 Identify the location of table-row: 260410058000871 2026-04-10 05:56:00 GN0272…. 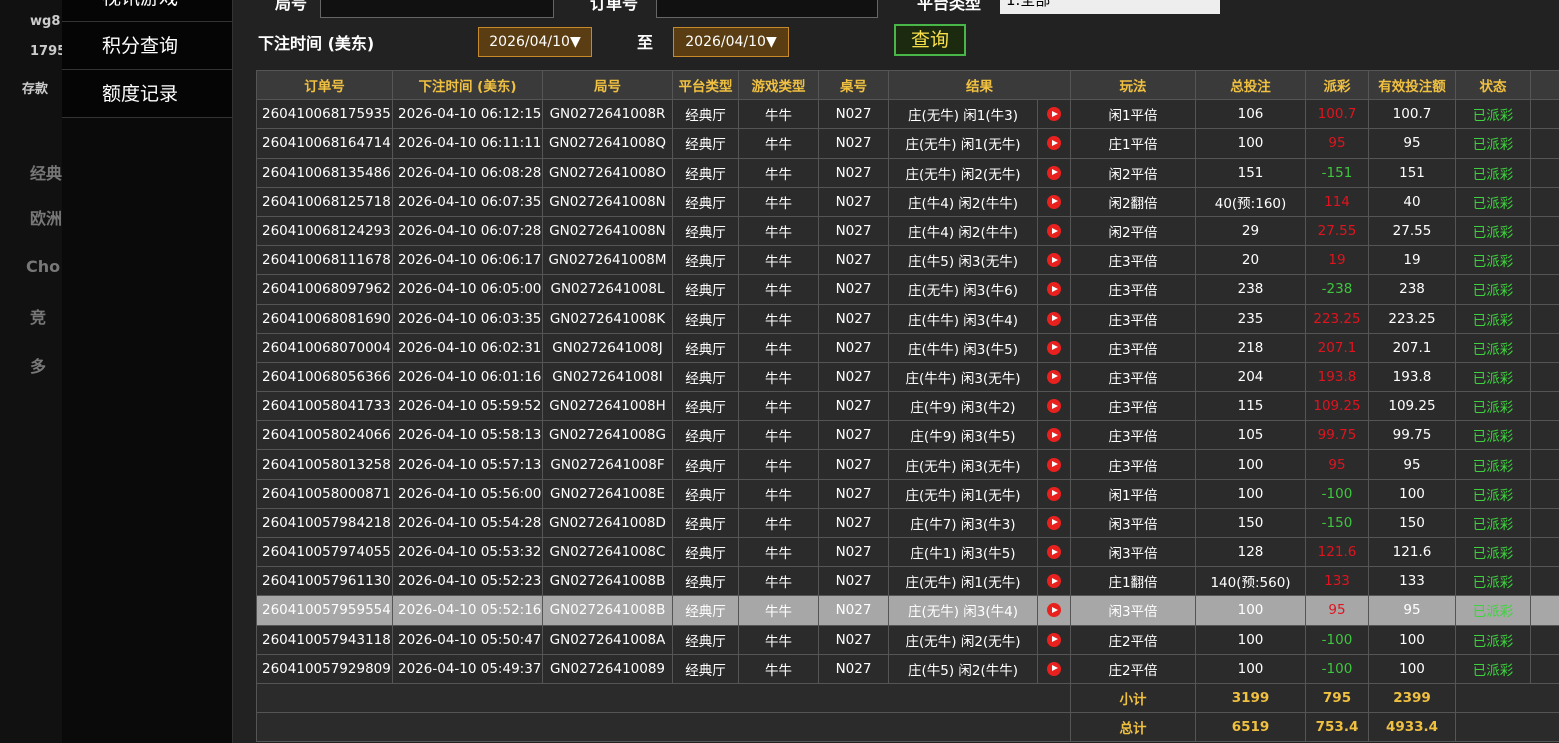
(907, 493).